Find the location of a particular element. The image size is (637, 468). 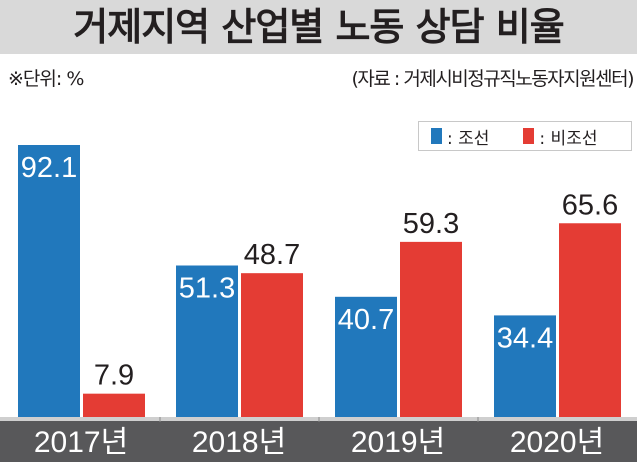

bar-조선-2017년 is located at coordinates (49, 281).